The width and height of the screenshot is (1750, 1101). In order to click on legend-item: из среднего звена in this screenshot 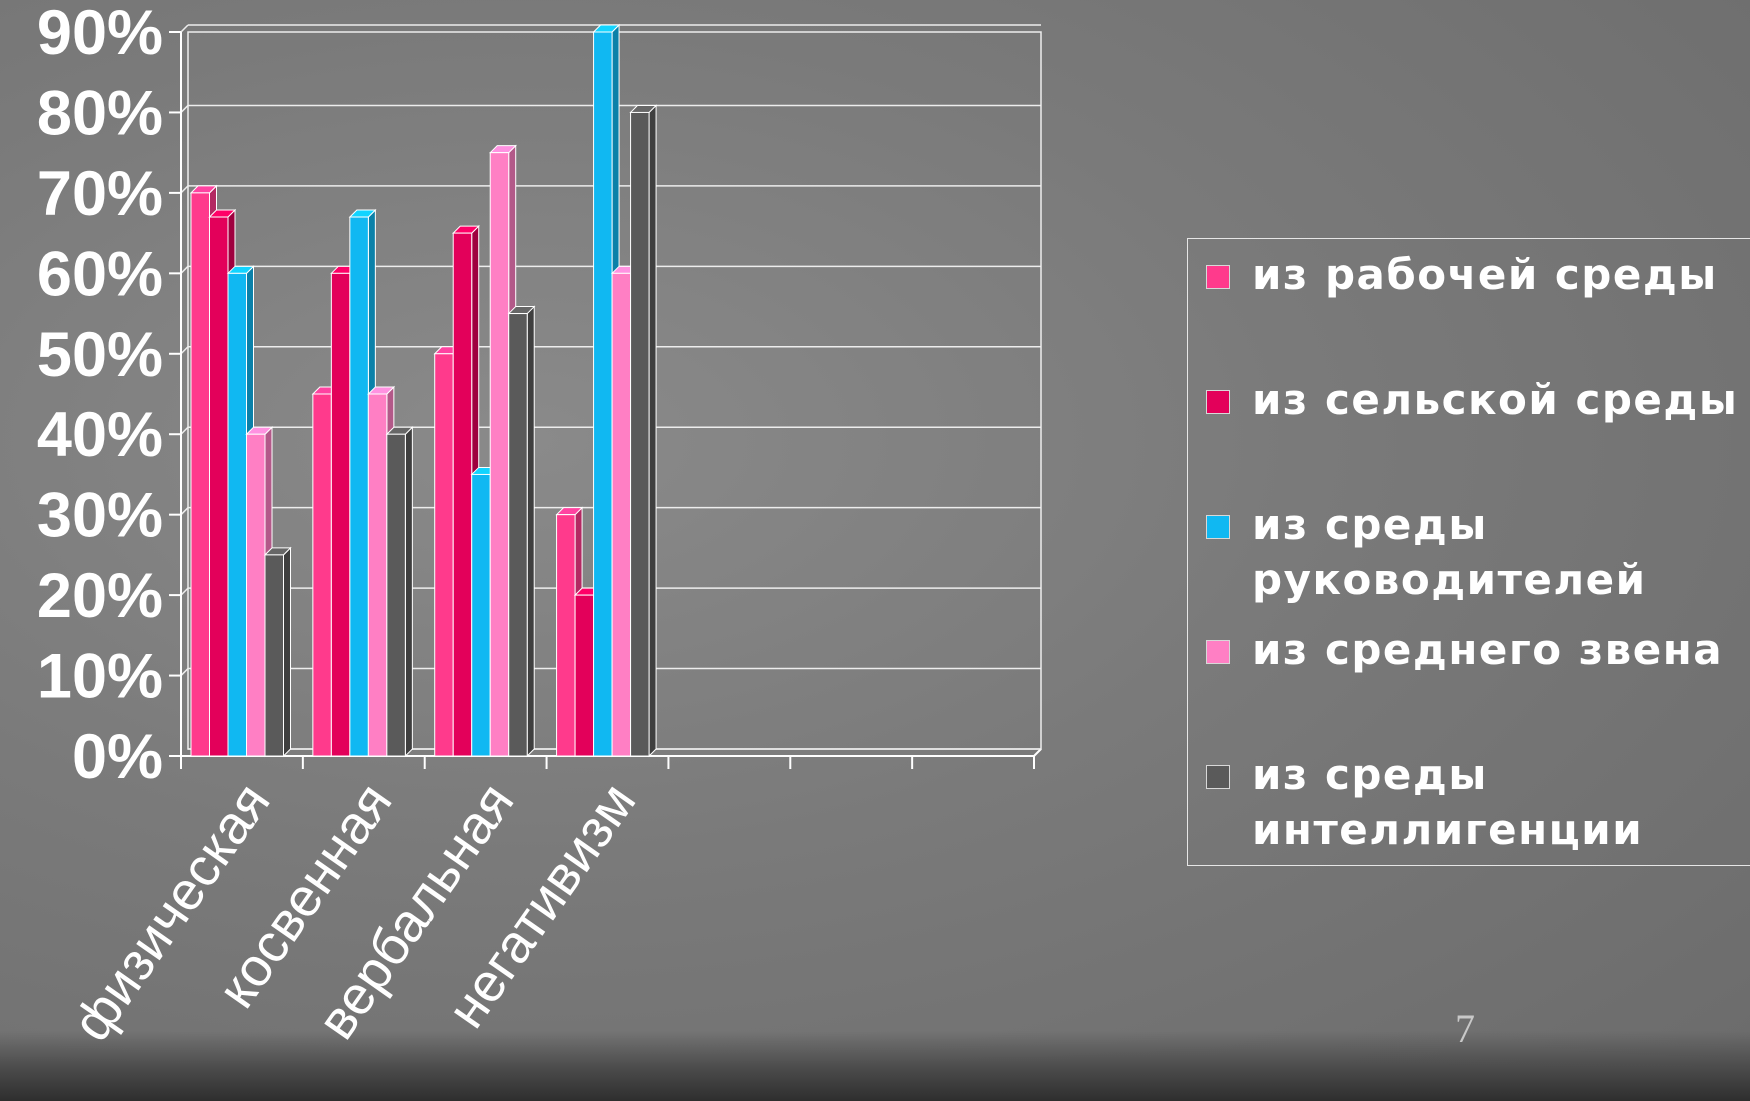, I will do `click(1478, 649)`.